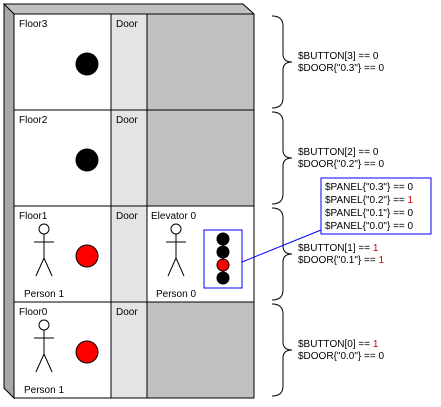 This screenshot has width=441, height=407. I want to click on panel-callout-box, so click(376, 206).